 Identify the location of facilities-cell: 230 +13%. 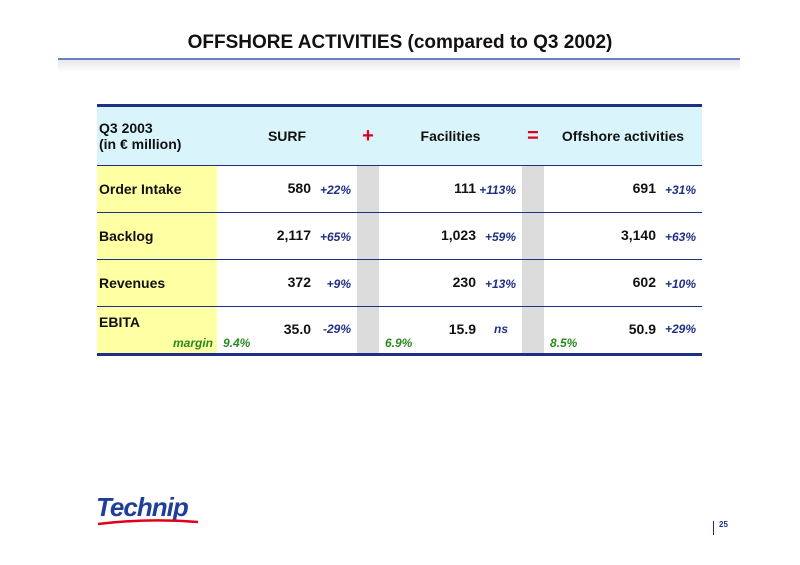
(450, 283).